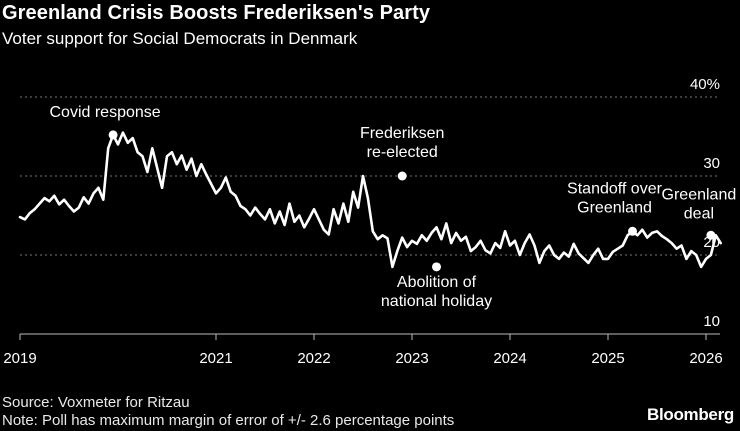  I want to click on annotation-label: Frederiksen, so click(402, 133).